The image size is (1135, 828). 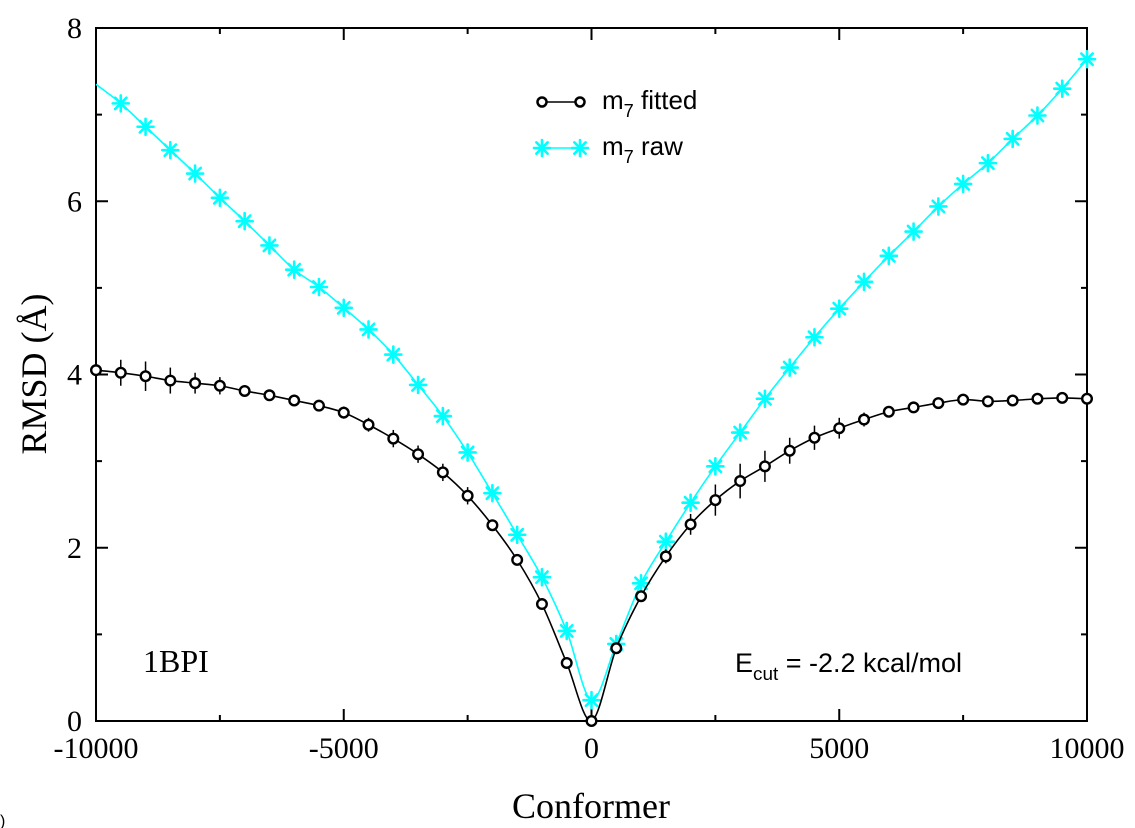 I want to click on y-tick-label: 2, so click(x=74, y=548).